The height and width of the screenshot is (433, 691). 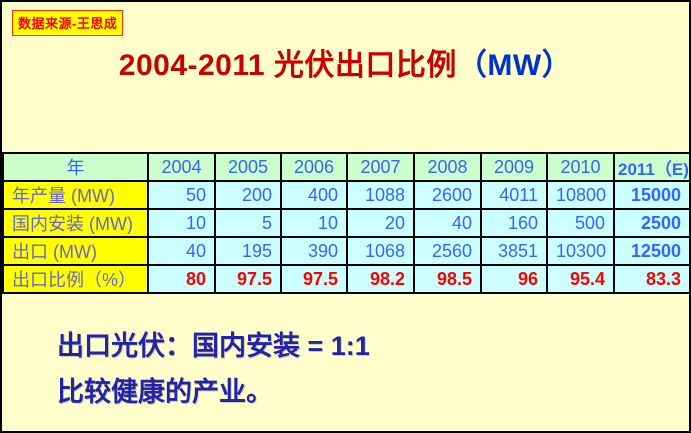 I want to click on value-cell: 1088, so click(x=380, y=195).